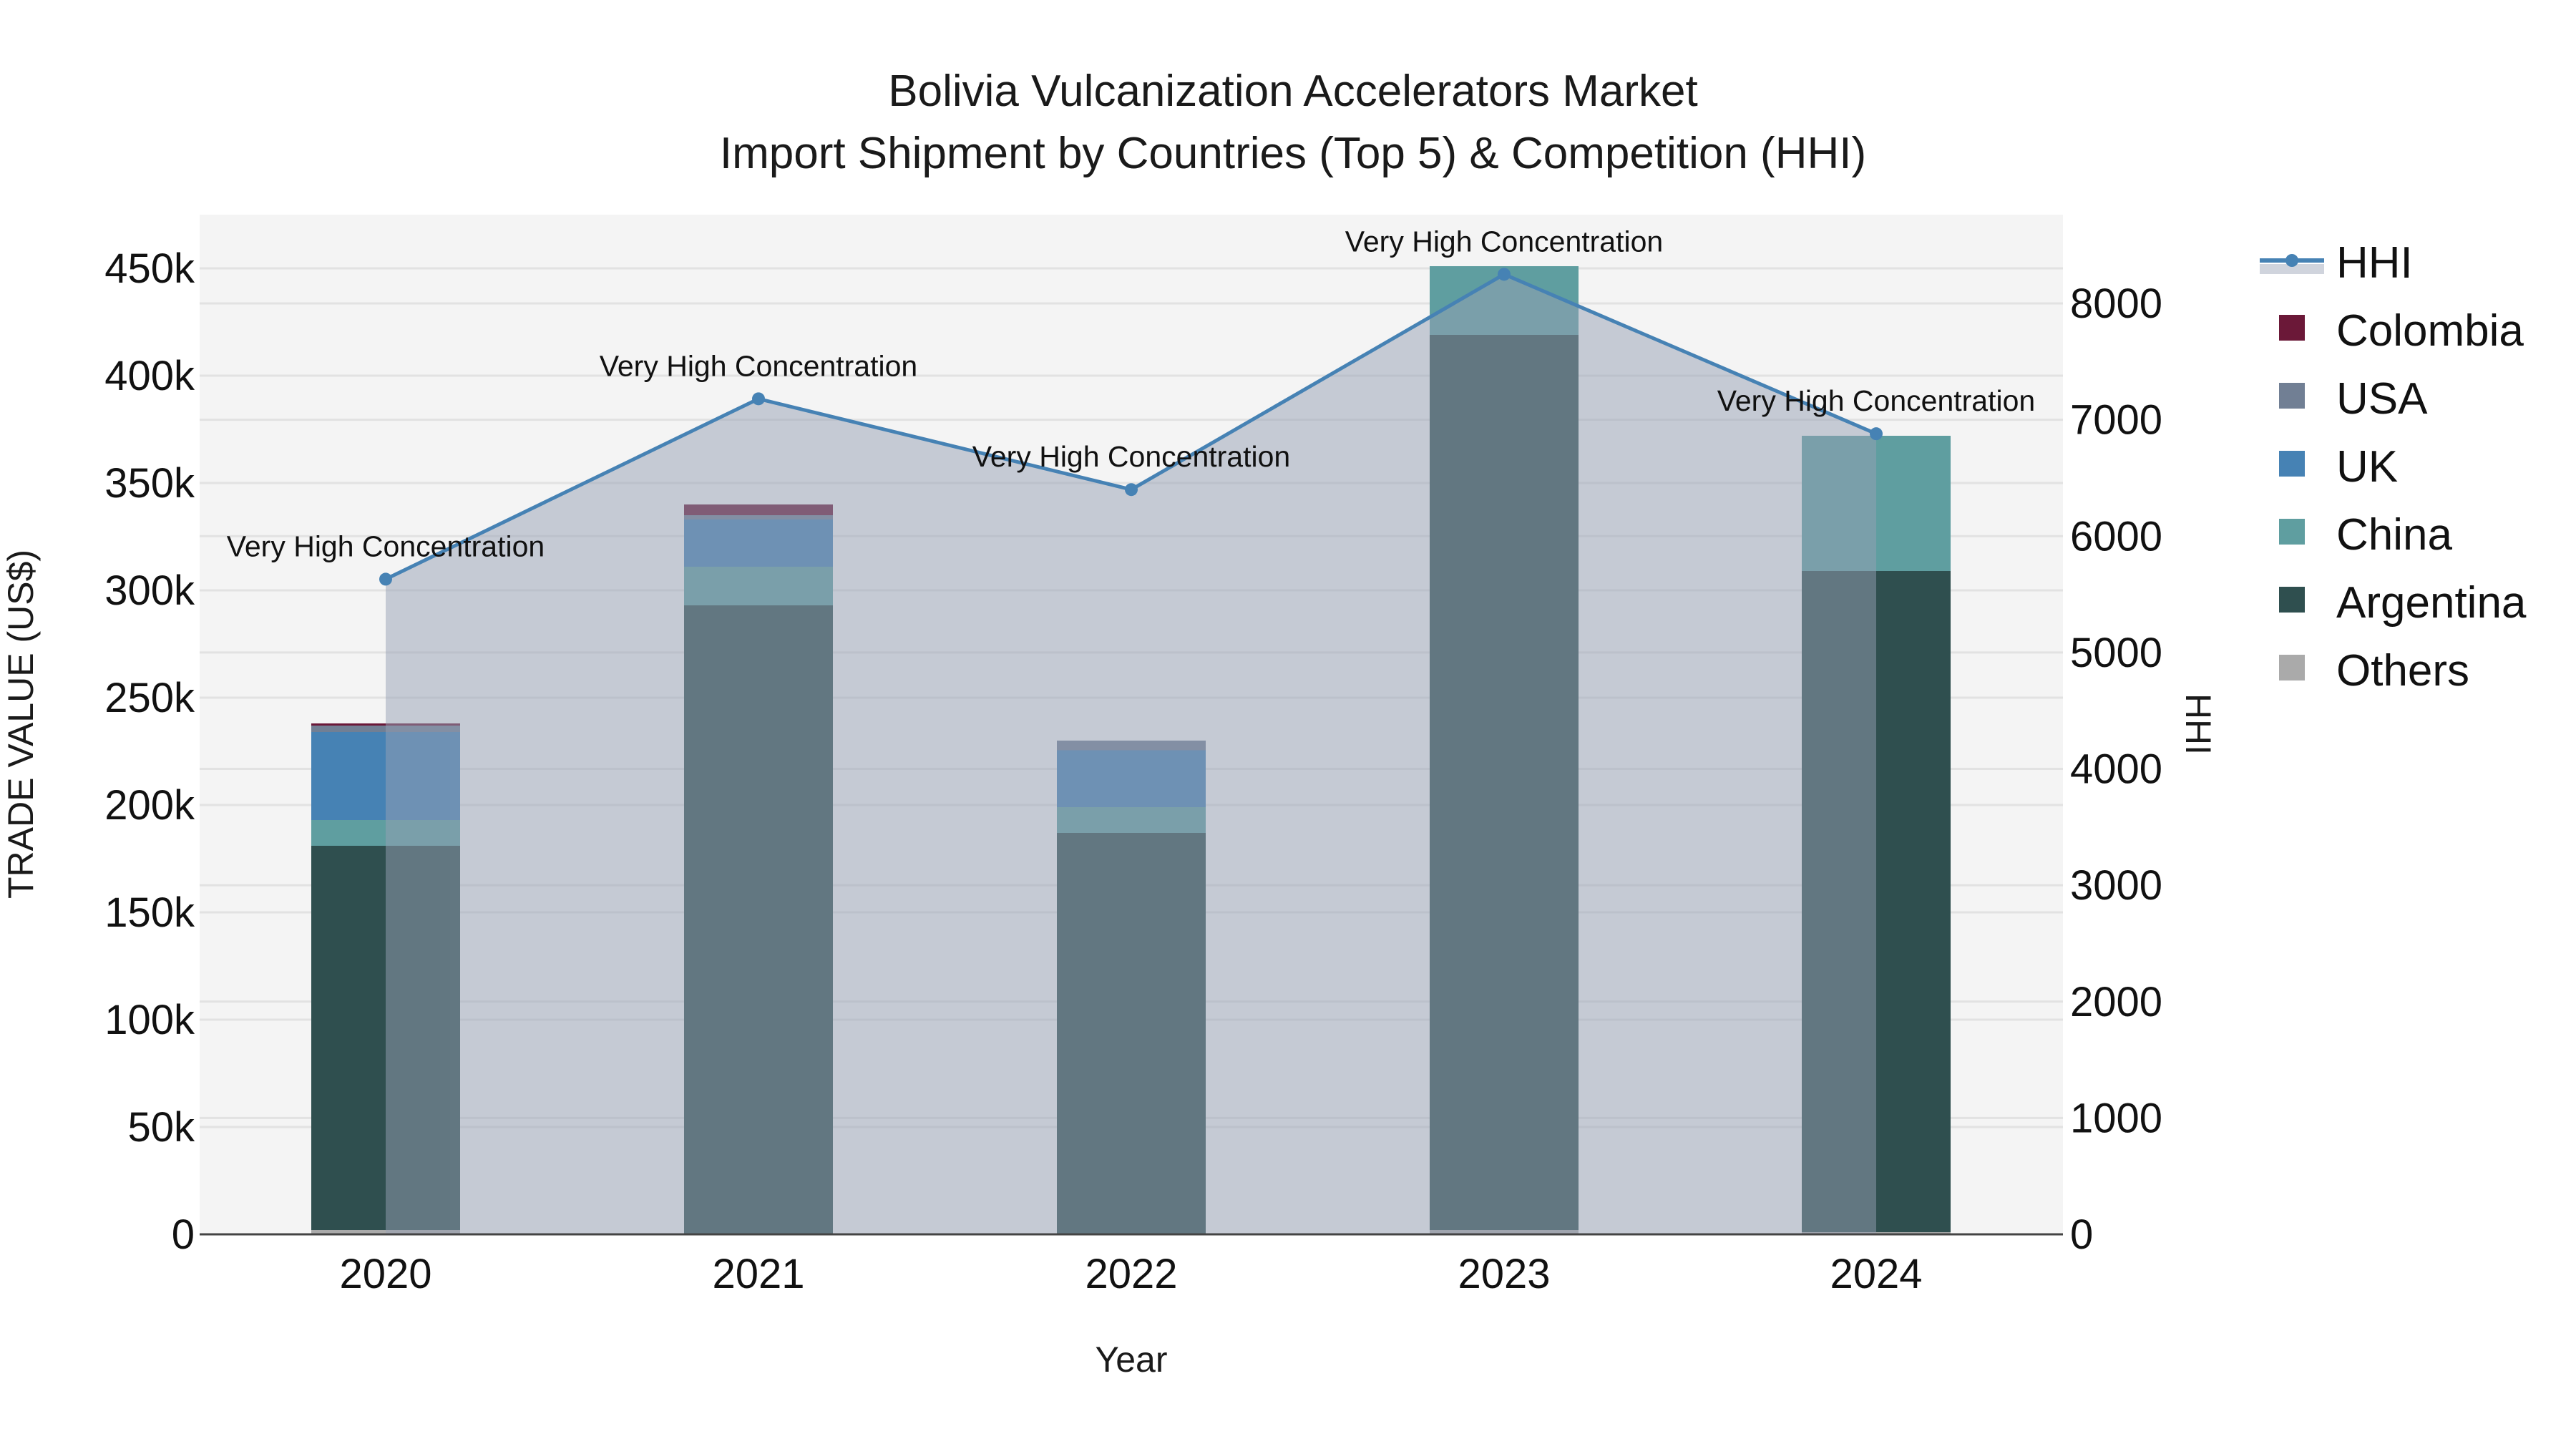 The width and height of the screenshot is (2576, 1449). What do you see at coordinates (2116, 1118) in the screenshot?
I see `y-right-tick: 1000` at bounding box center [2116, 1118].